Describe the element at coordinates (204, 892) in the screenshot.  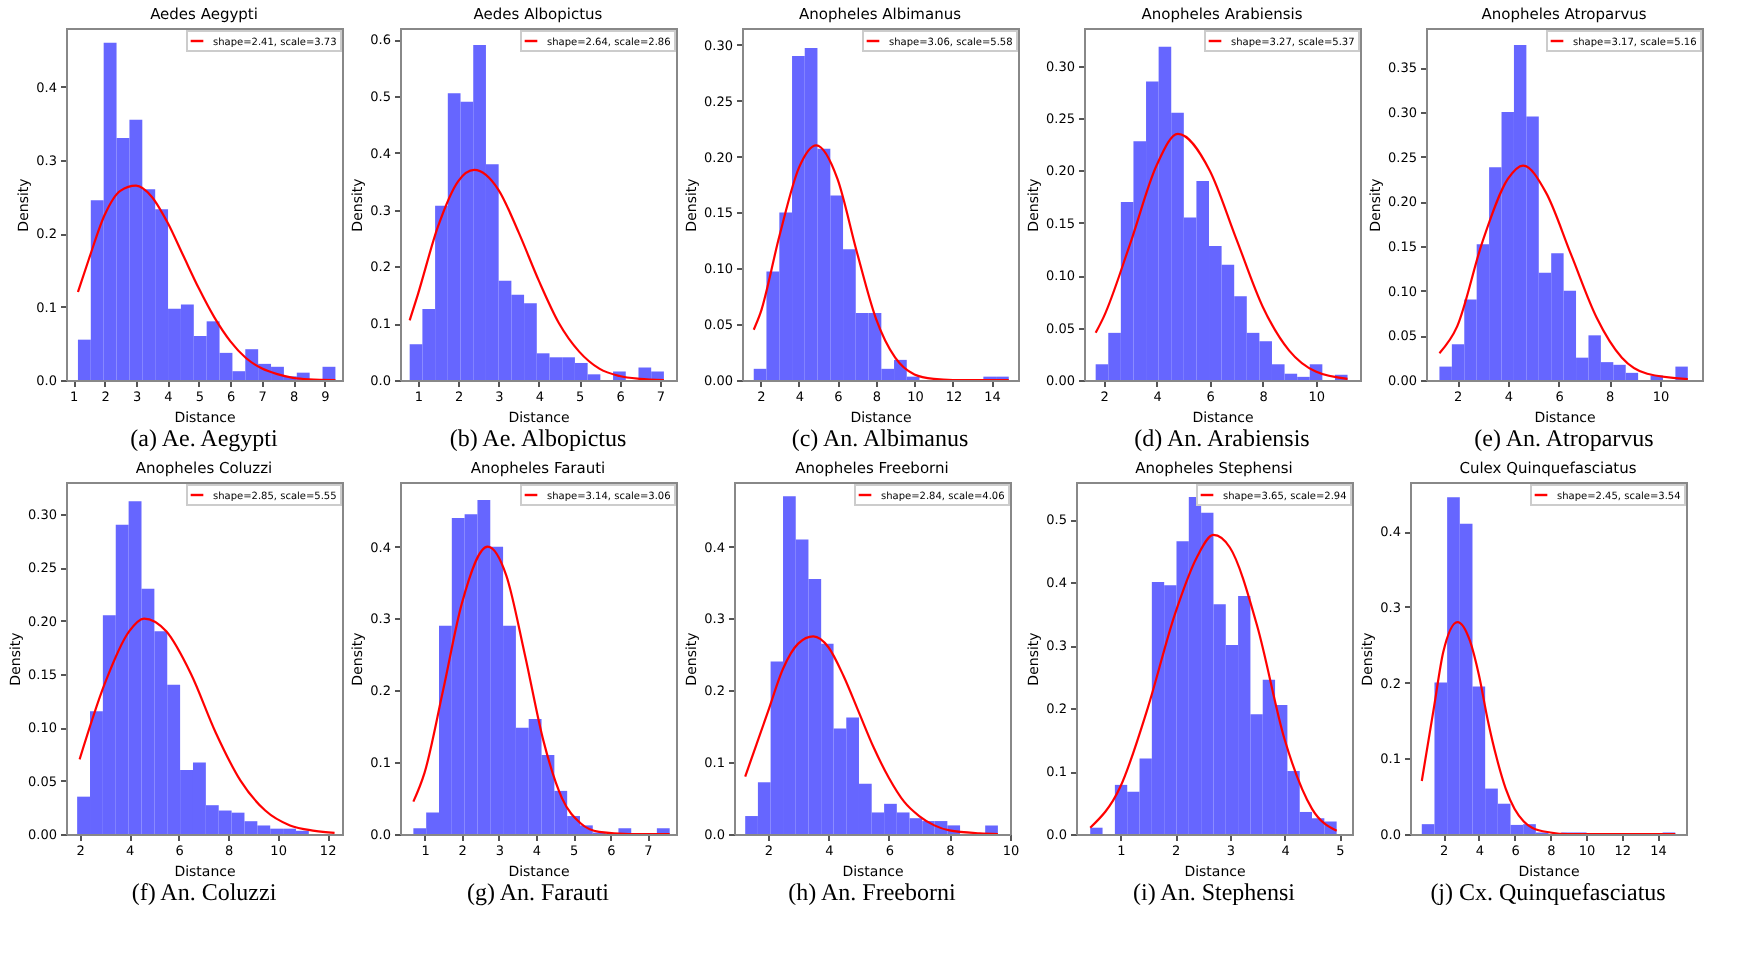
I see `text: (f) An. Coluzzi` at that location.